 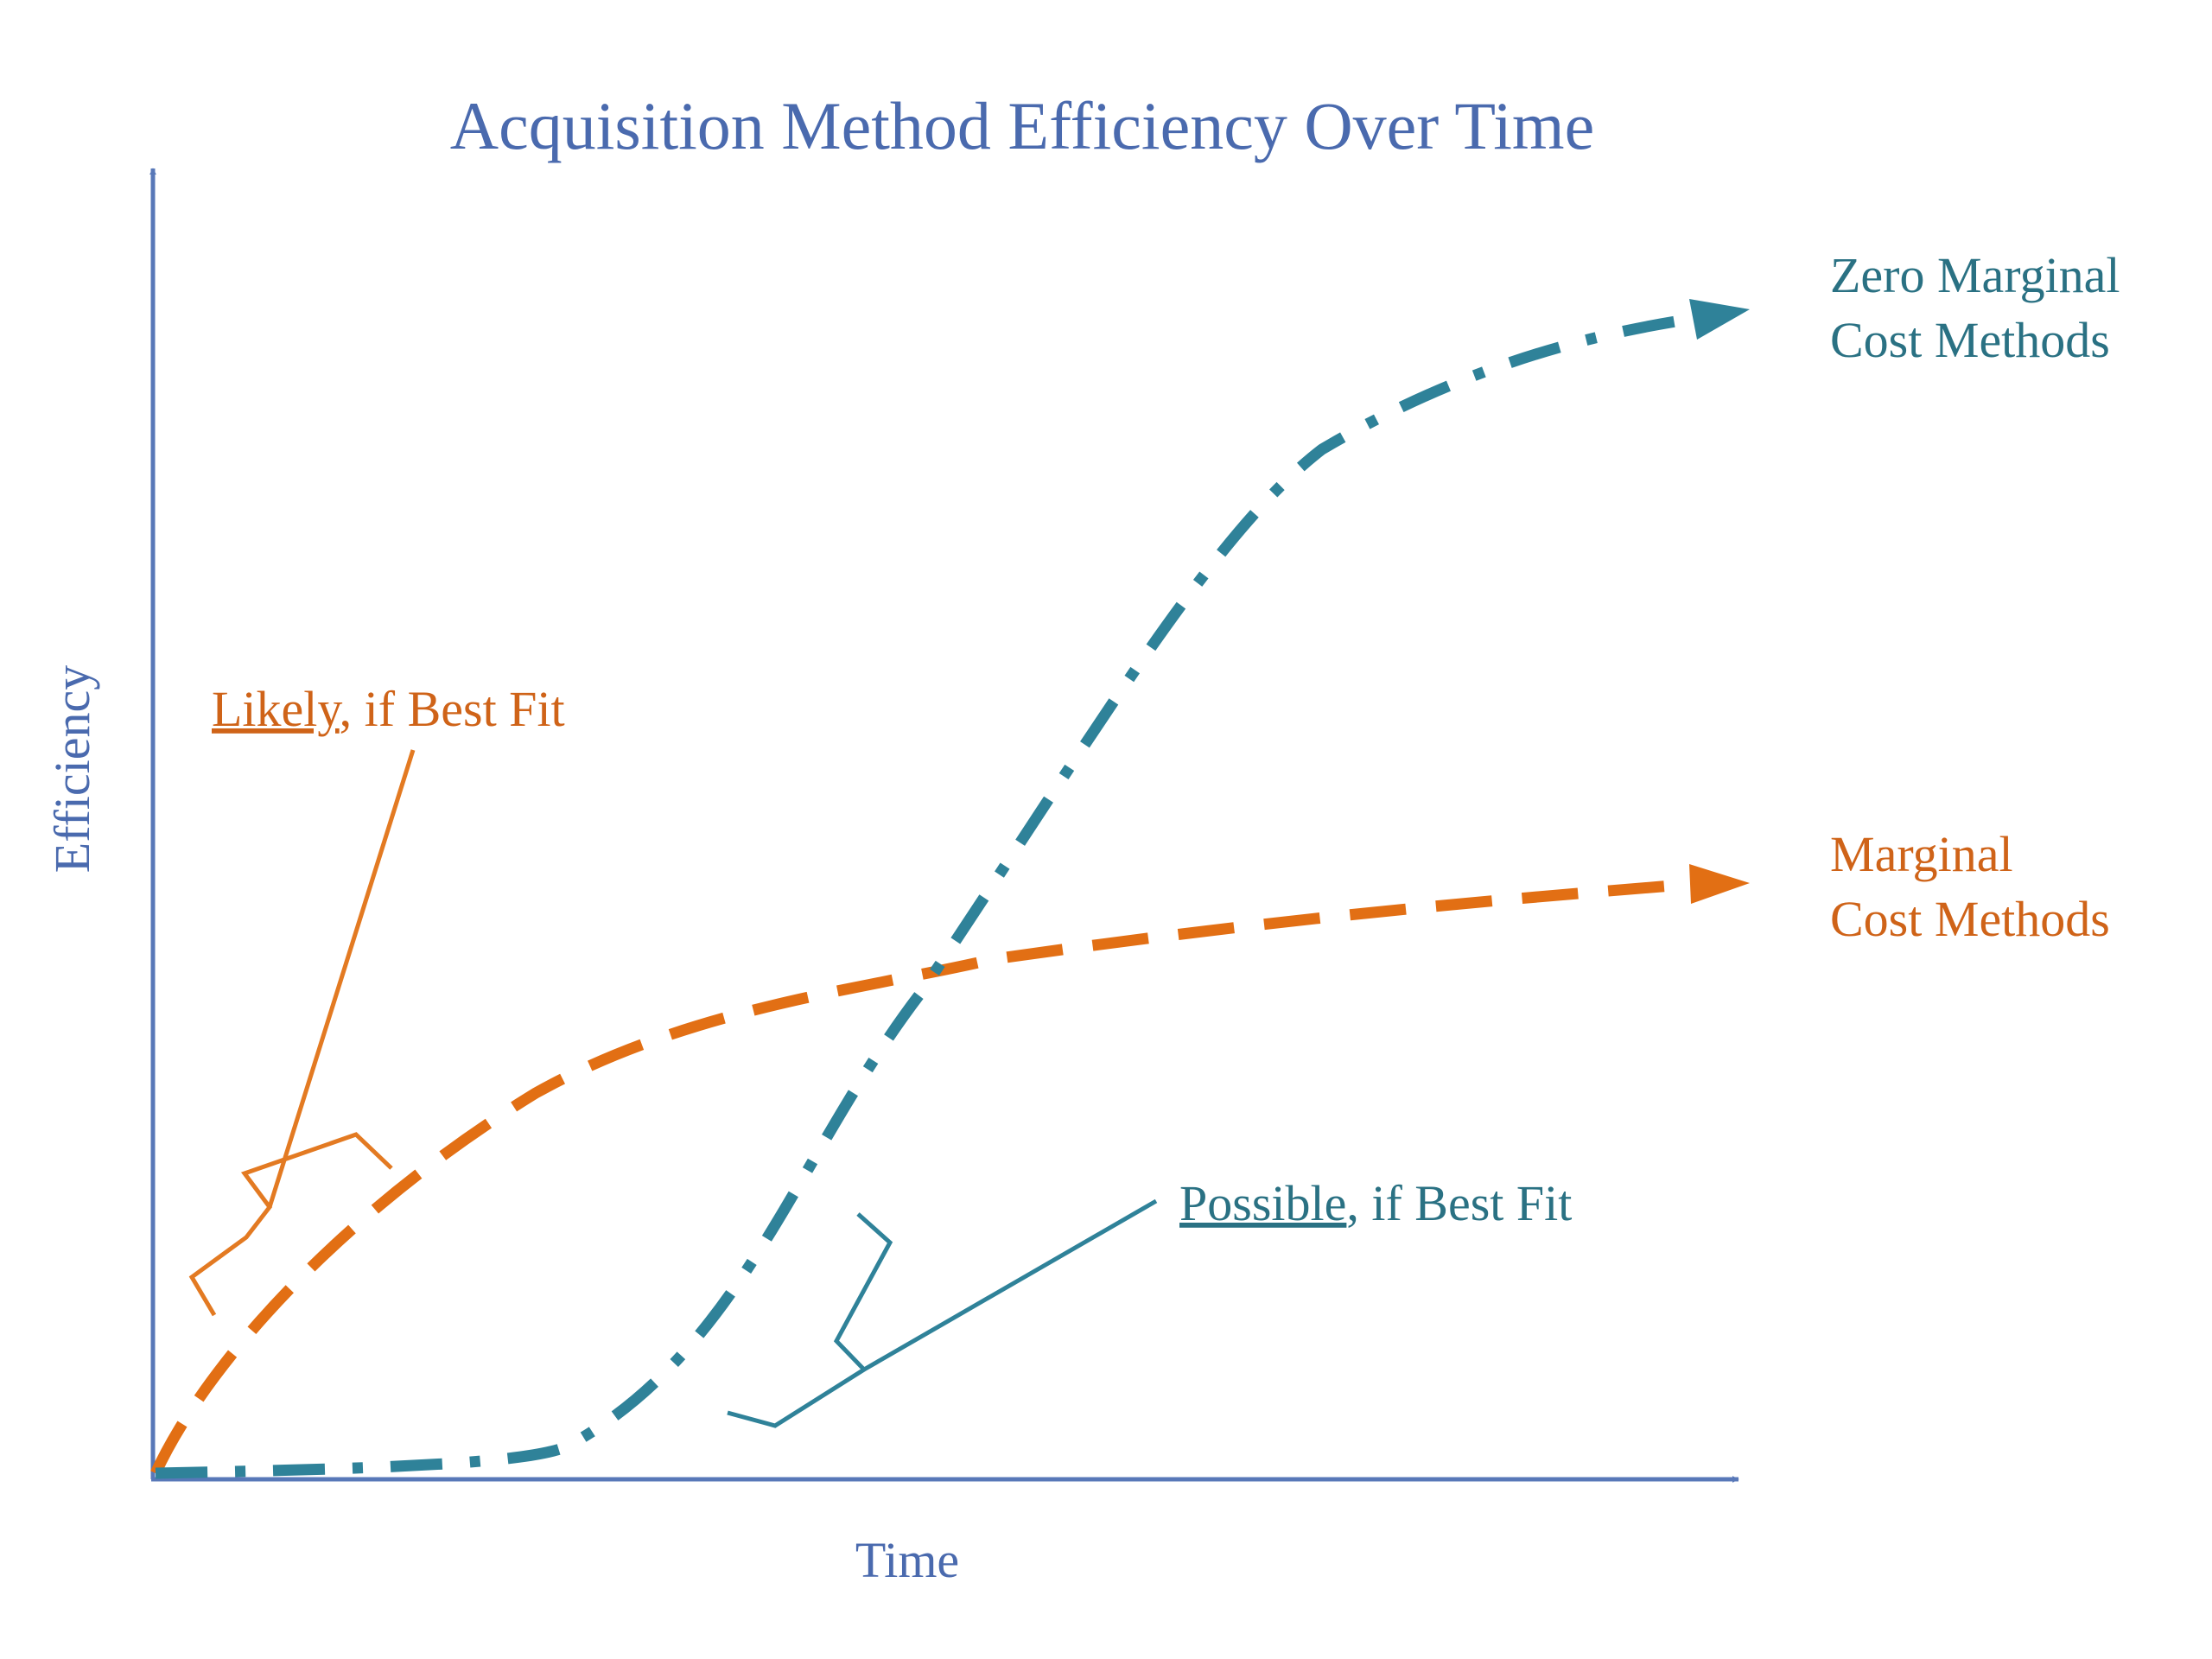 I want to click on likely-underlined-word: Likely, so click(x=277, y=709).